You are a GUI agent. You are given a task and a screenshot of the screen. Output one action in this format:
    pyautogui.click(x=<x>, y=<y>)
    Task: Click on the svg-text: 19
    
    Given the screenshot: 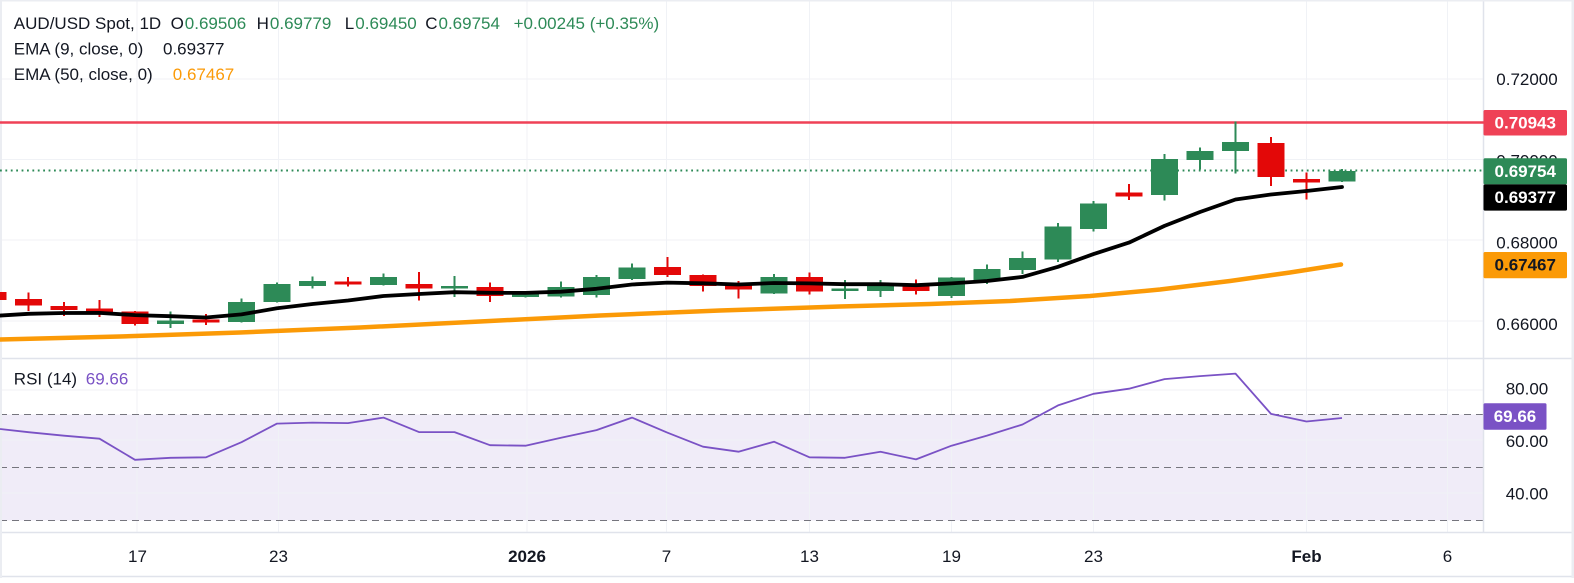 What is the action you would take?
    pyautogui.click(x=951, y=556)
    